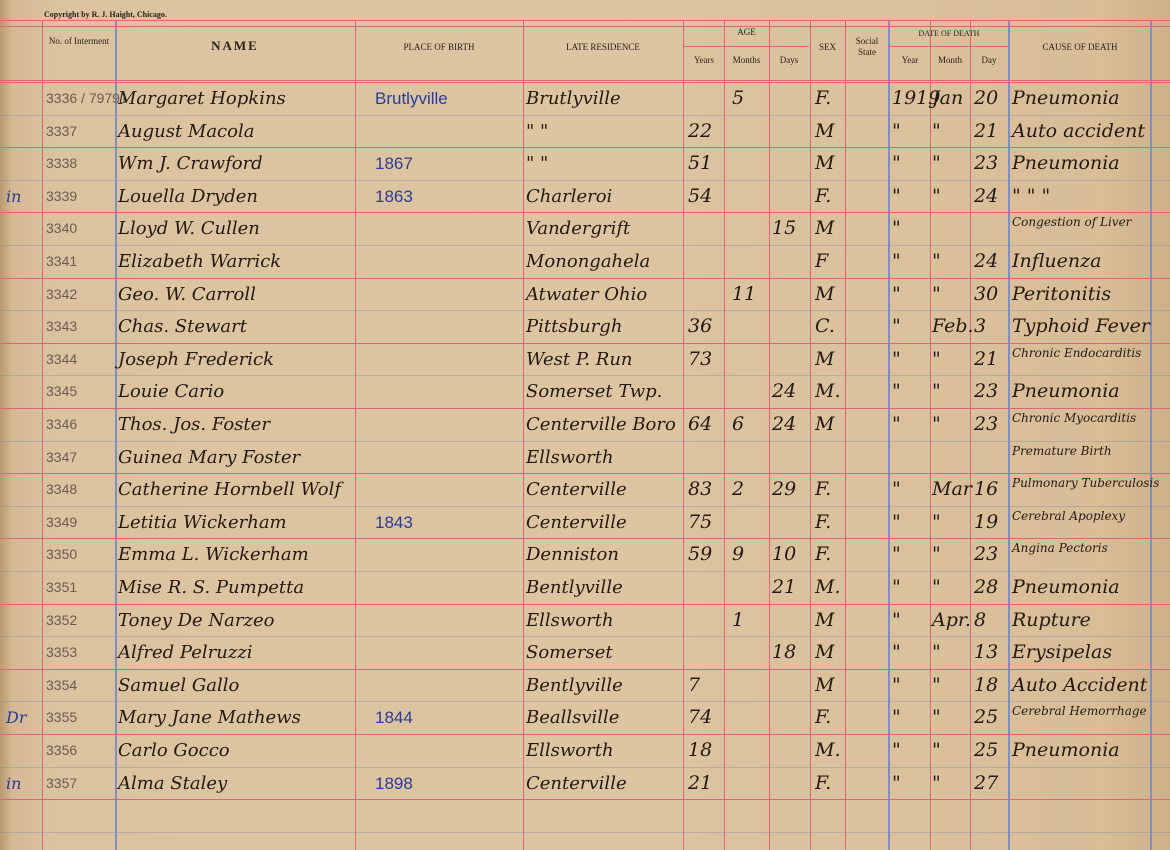  What do you see at coordinates (574, 685) in the screenshot?
I see `cell-residence: Bentlyville` at bounding box center [574, 685].